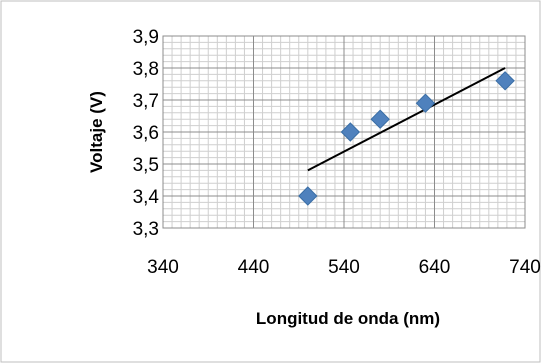  Describe the element at coordinates (146, 101) in the screenshot. I see `y-tick-label: 3,7` at that location.